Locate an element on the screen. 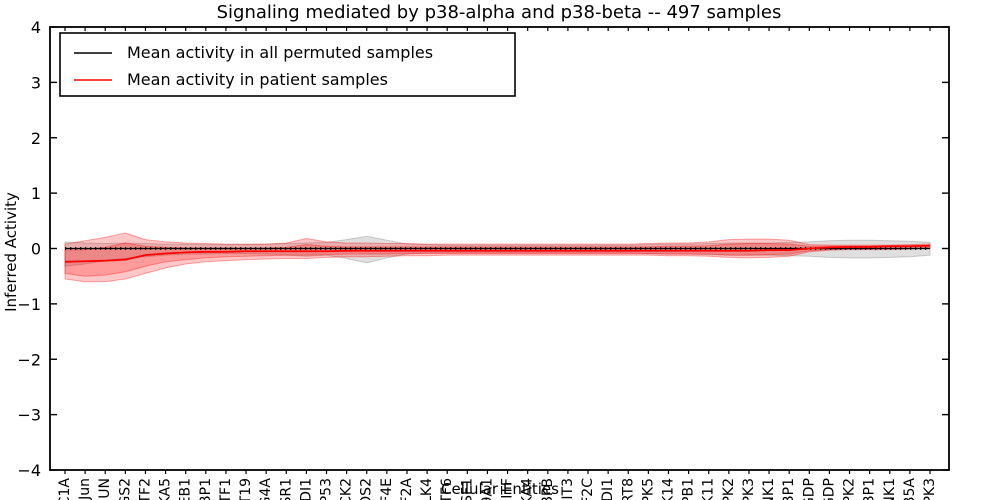  x-tick-label: MAPKAPK3 is located at coordinates (930, 489).